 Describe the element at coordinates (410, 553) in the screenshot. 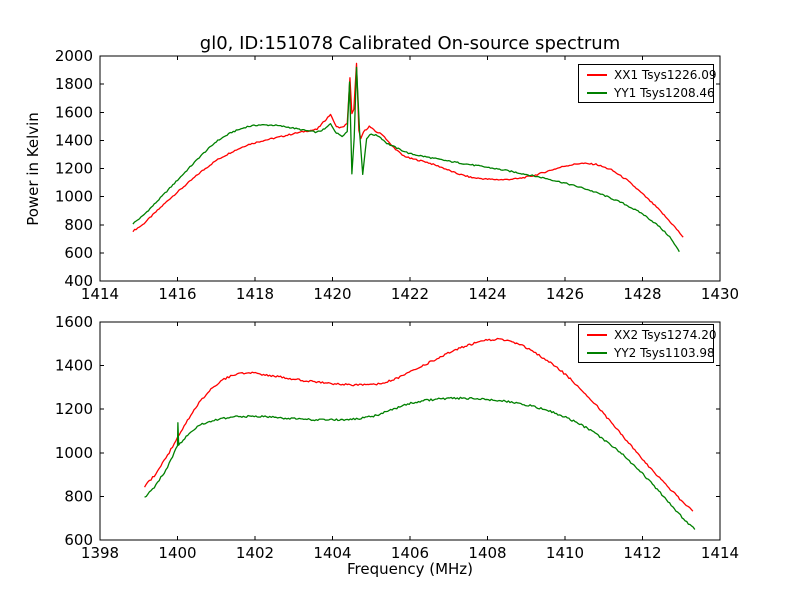

I see `x-tick-label: 1406` at that location.